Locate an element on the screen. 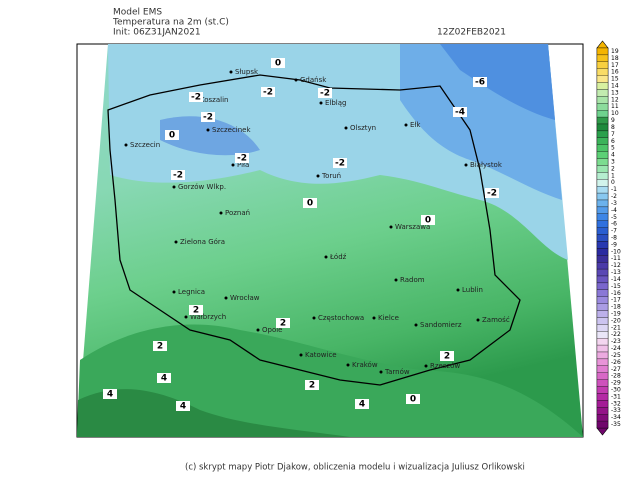 The image size is (640, 480). valid-time: 12Z02FEB2021 is located at coordinates (471, 33).